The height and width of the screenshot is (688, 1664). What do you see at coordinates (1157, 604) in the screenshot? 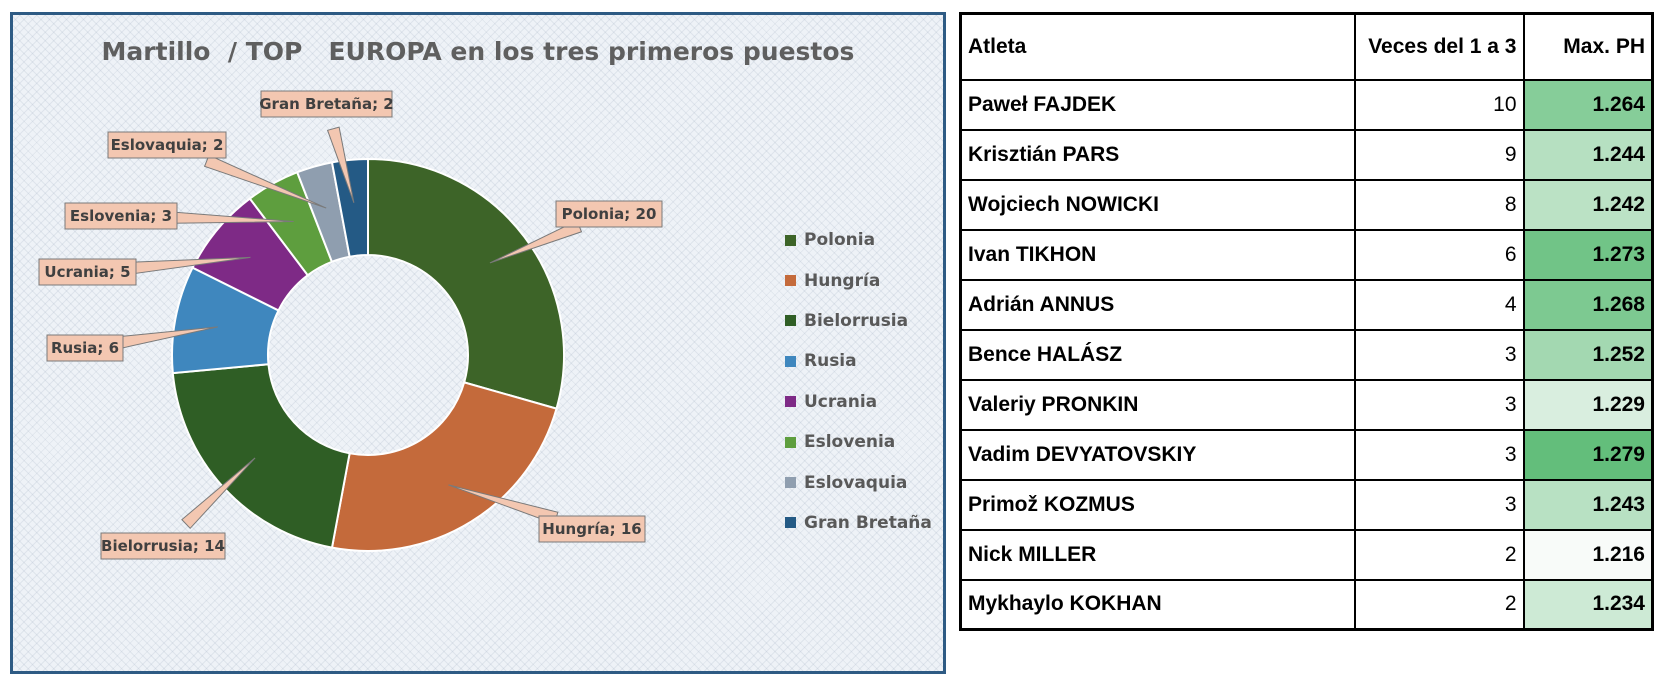
I see `athlete-name: Mykhaylo KOKHAN` at bounding box center [1157, 604].